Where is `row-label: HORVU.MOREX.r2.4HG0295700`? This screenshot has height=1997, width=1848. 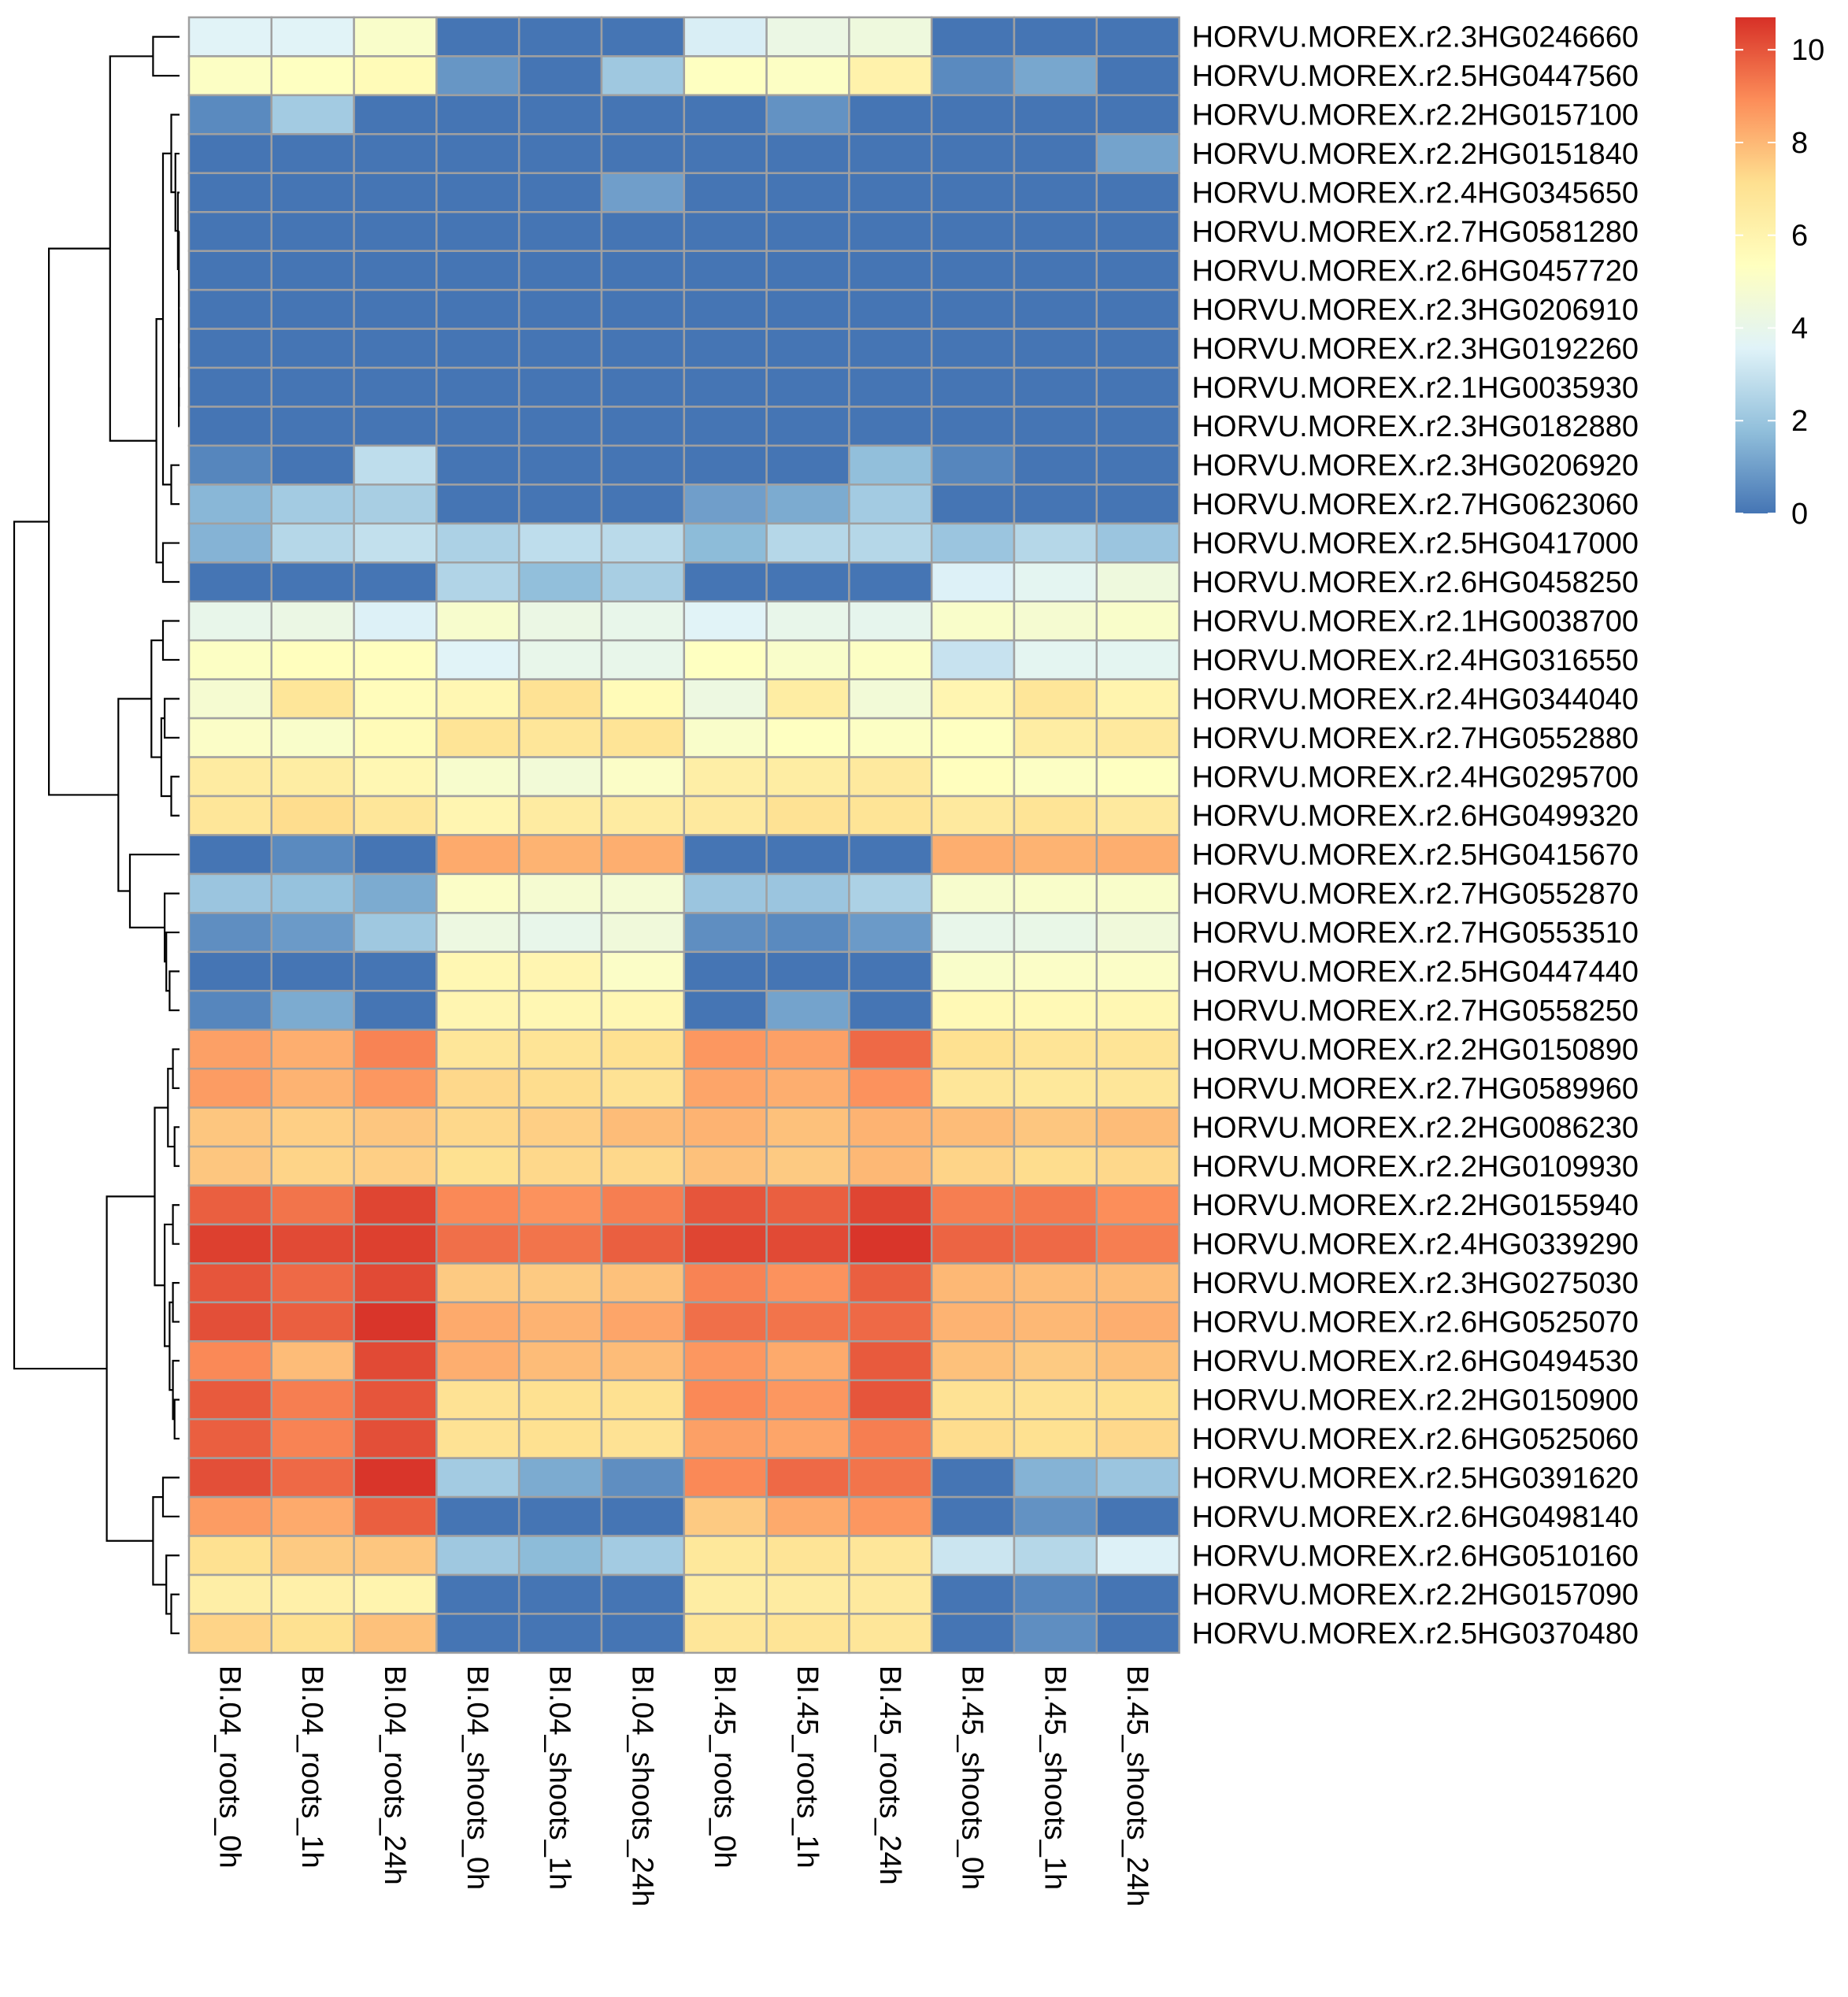 row-label: HORVU.MOREX.r2.4HG0295700 is located at coordinates (1415, 777).